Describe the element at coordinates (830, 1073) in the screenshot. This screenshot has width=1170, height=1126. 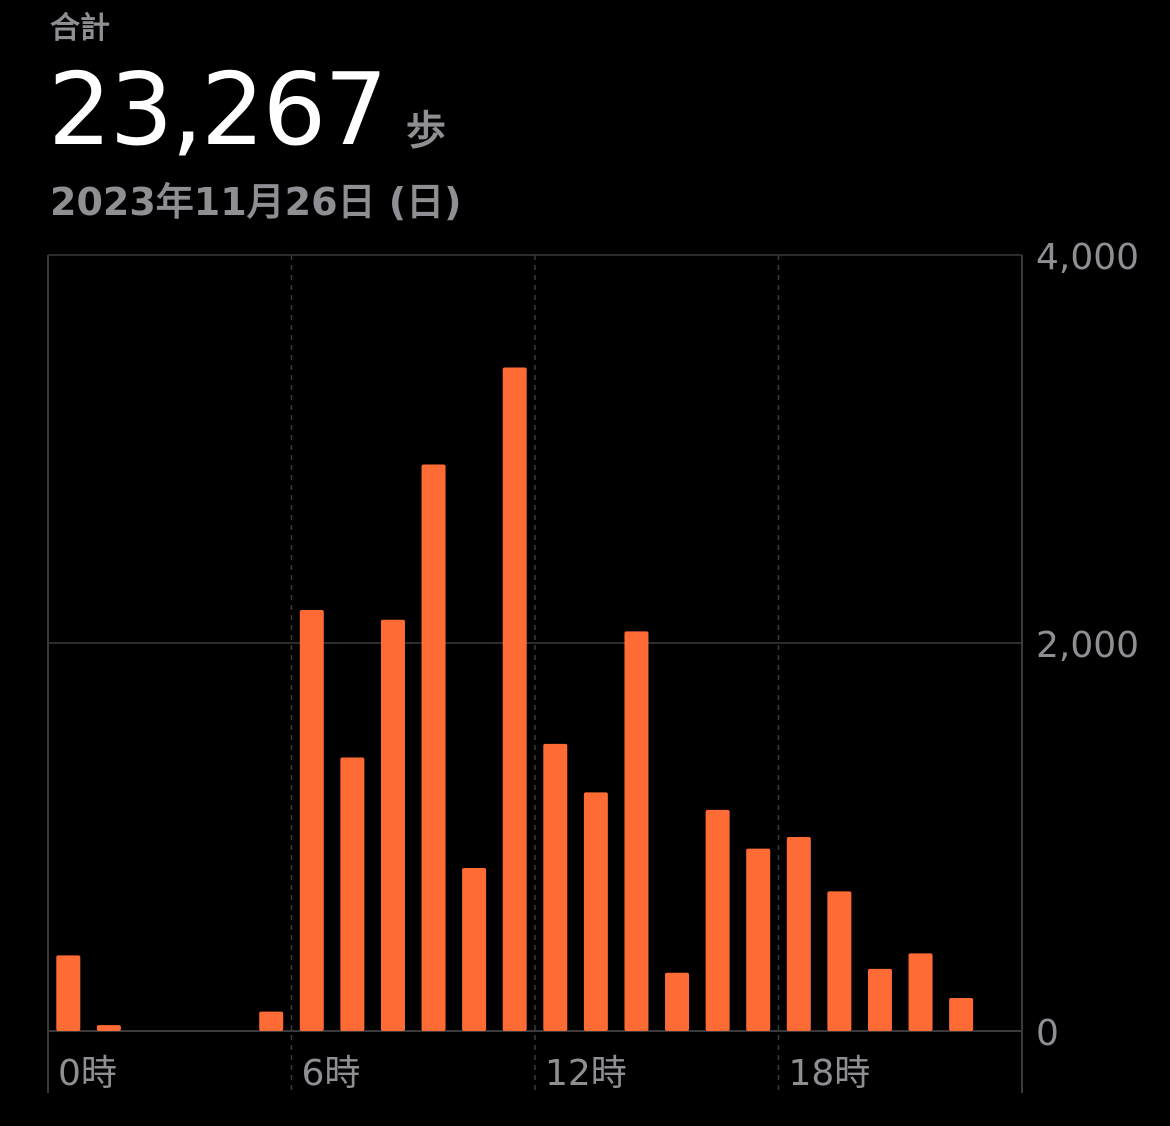
I see `x-tick-label: 18時` at that location.